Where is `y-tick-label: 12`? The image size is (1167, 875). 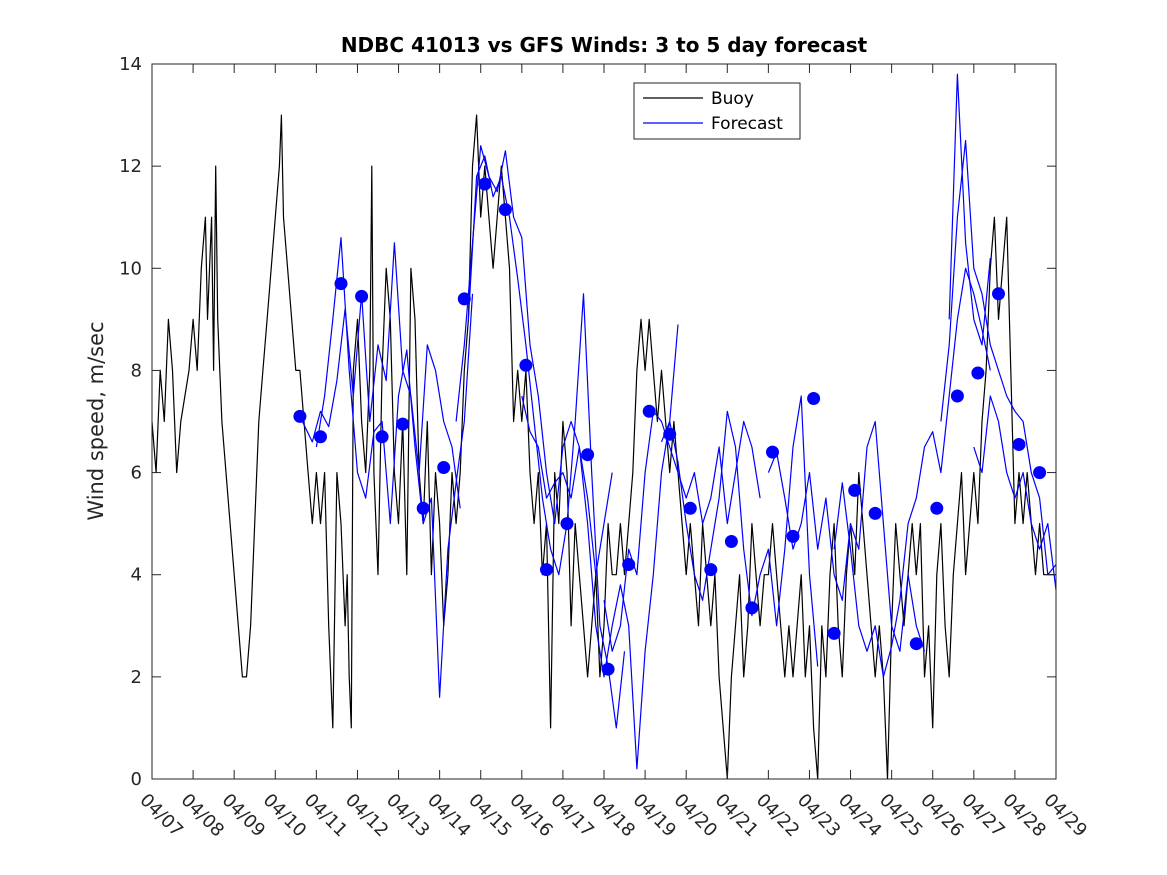 y-tick-label: 12 is located at coordinates (130, 166).